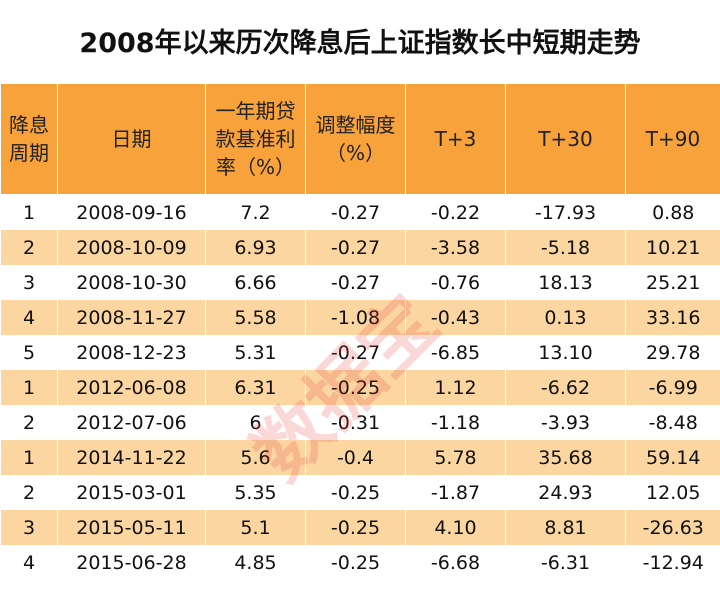  Describe the element at coordinates (672, 492) in the screenshot. I see `table-cell: 12.05` at that location.